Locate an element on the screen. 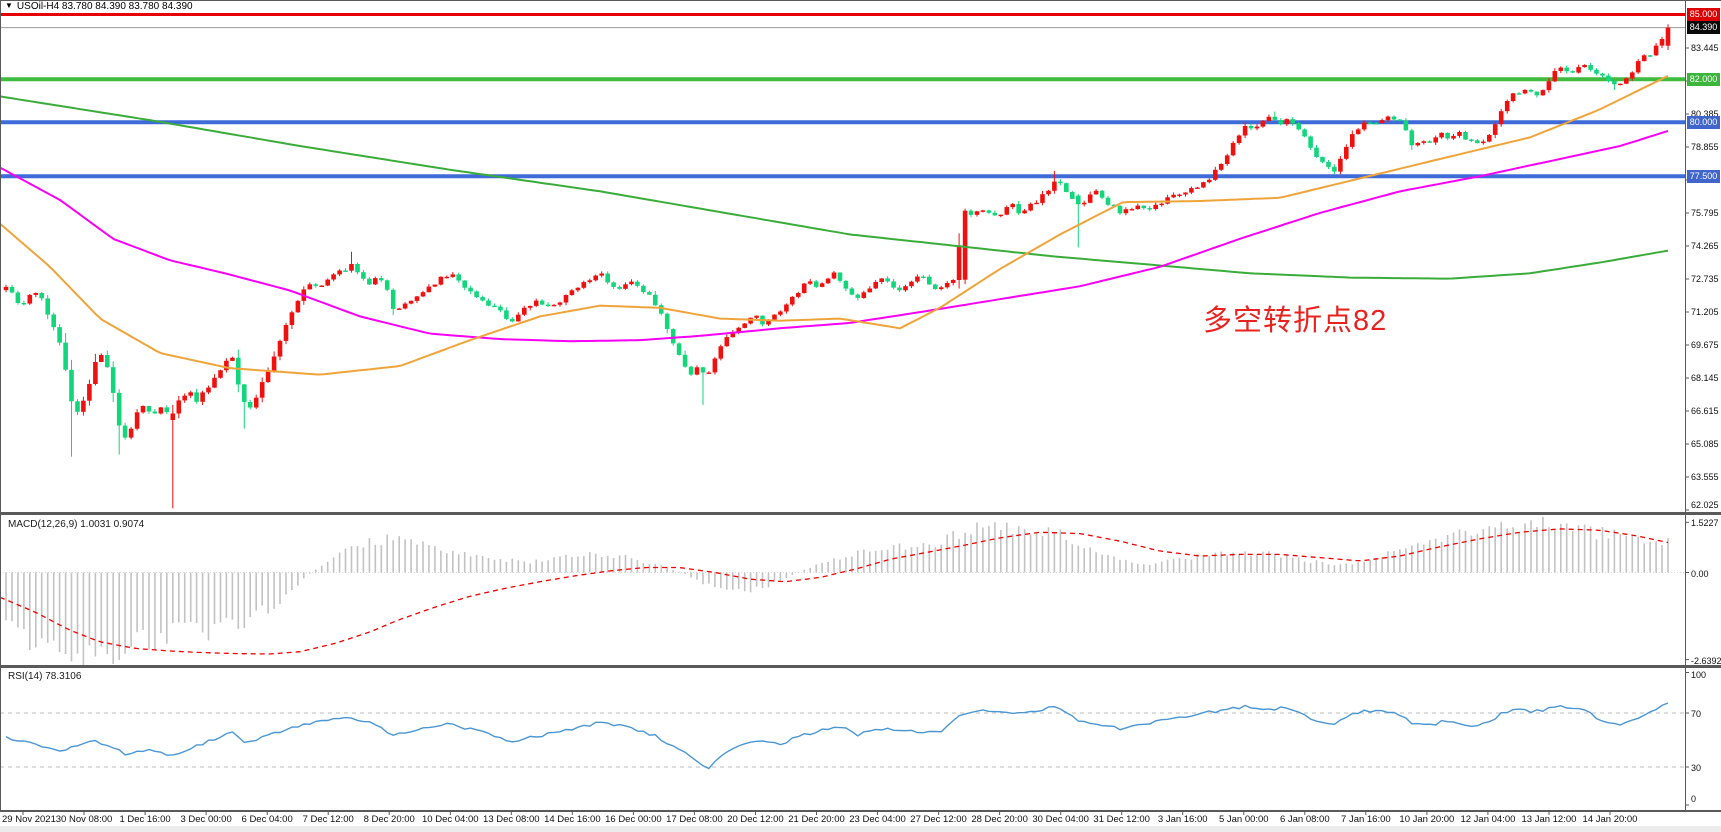  rsi-line is located at coordinates (837, 736).